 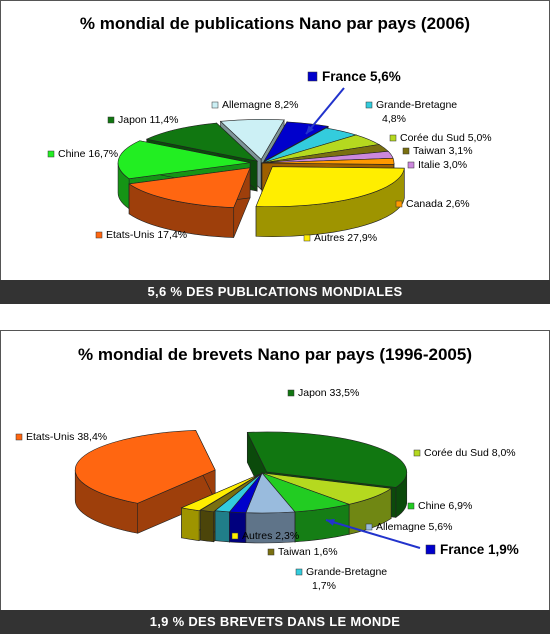 I want to click on pie-slice-allemagne, so click(x=252, y=139).